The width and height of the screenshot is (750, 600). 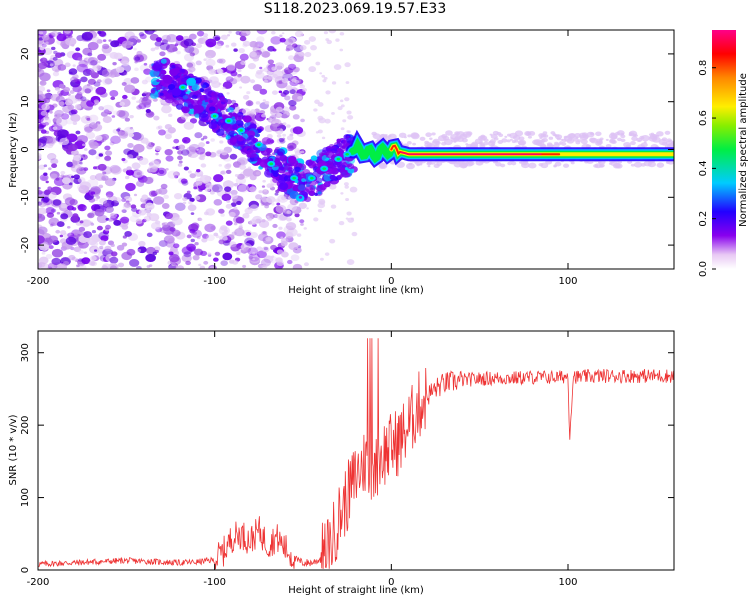 I want to click on x-tick-label: 100, so click(x=567, y=281).